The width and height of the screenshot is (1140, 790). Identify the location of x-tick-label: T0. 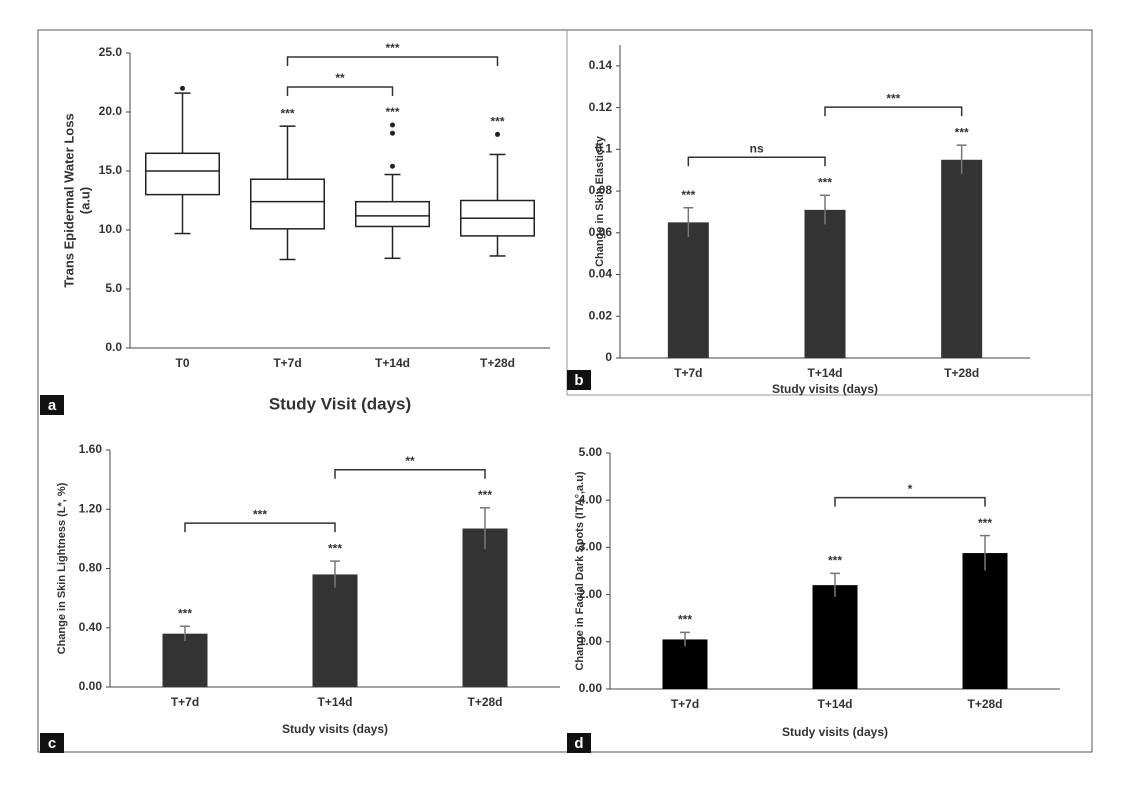
(182, 363).